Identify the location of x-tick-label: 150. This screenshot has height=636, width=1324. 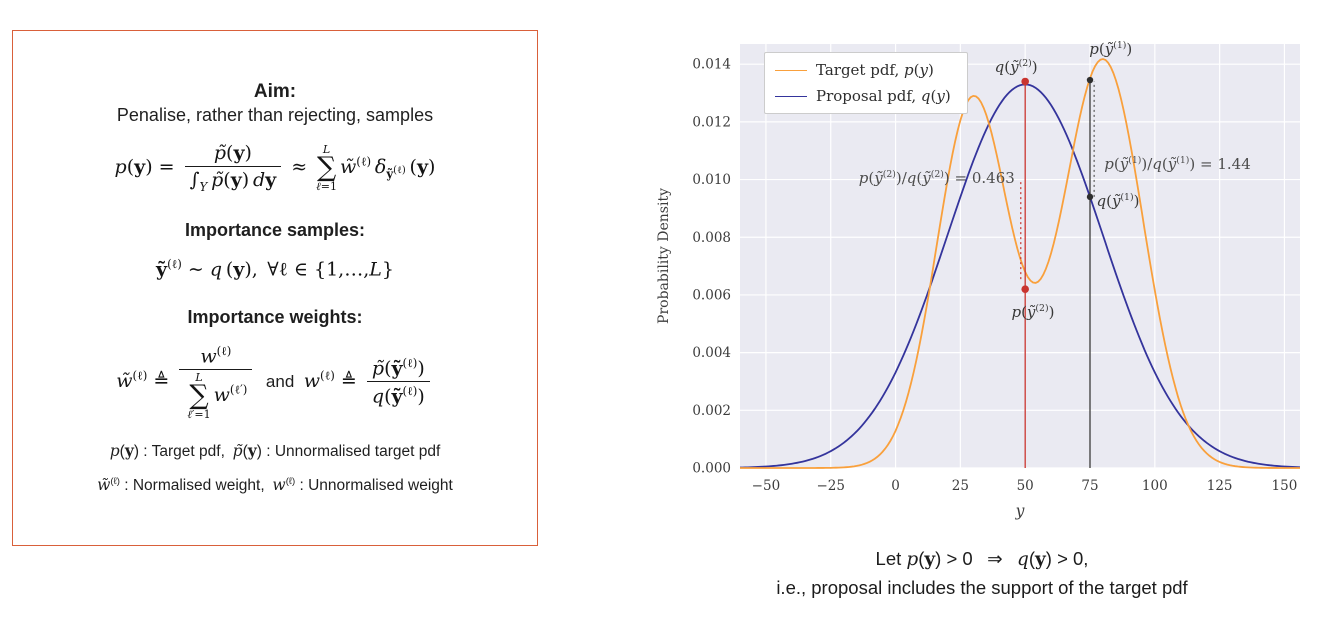
(1285, 486).